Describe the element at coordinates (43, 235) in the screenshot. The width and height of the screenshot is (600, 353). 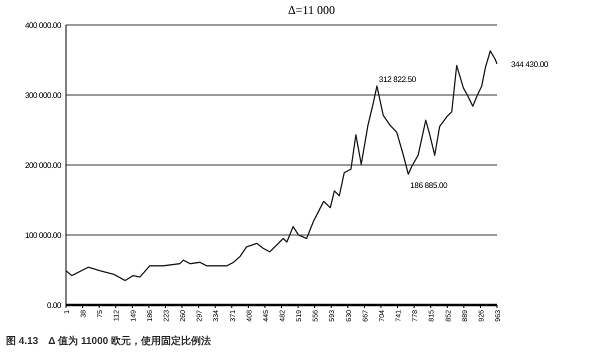
I see `y-tick-label: 100 000.00` at that location.